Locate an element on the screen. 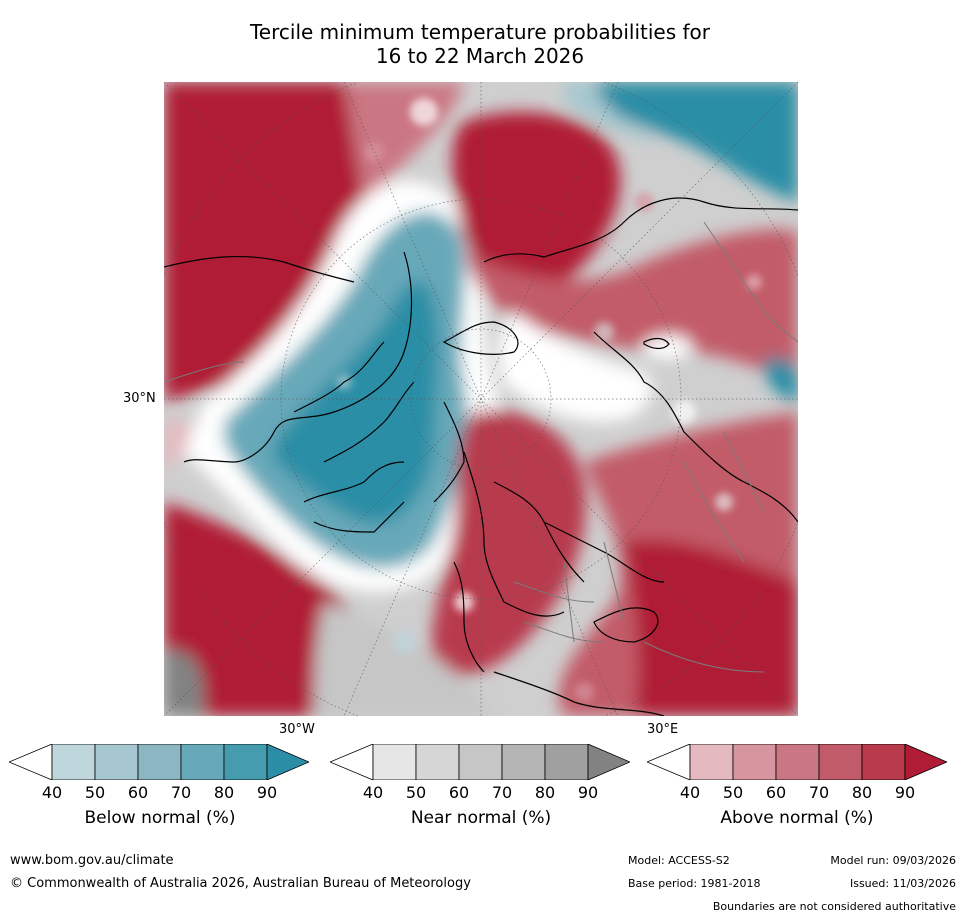  legend-label-above-normal: Above normal (%) is located at coordinates (797, 818).